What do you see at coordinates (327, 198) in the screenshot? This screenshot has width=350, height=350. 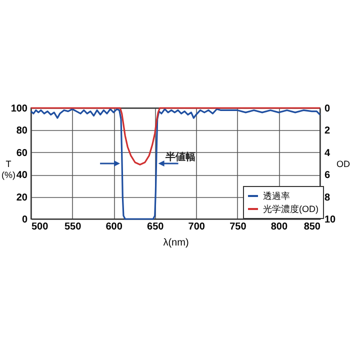 I see `y2-tick-label: 8` at bounding box center [327, 198].